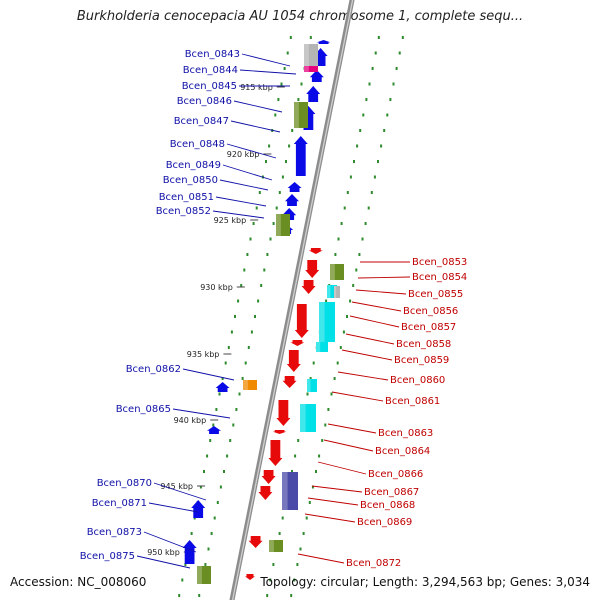 The height and width of the screenshot is (600, 600). What do you see at coordinates (423, 344) in the screenshot?
I see `gene-label-bcen-0858: Bcen_0858` at bounding box center [423, 344].